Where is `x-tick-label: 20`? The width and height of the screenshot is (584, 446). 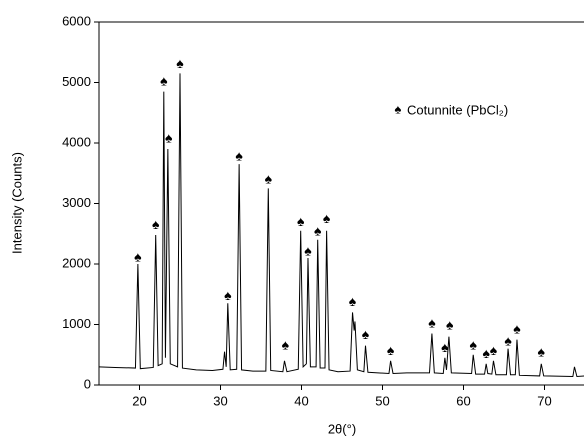
x-tick-label: 20 is located at coordinates (139, 400).